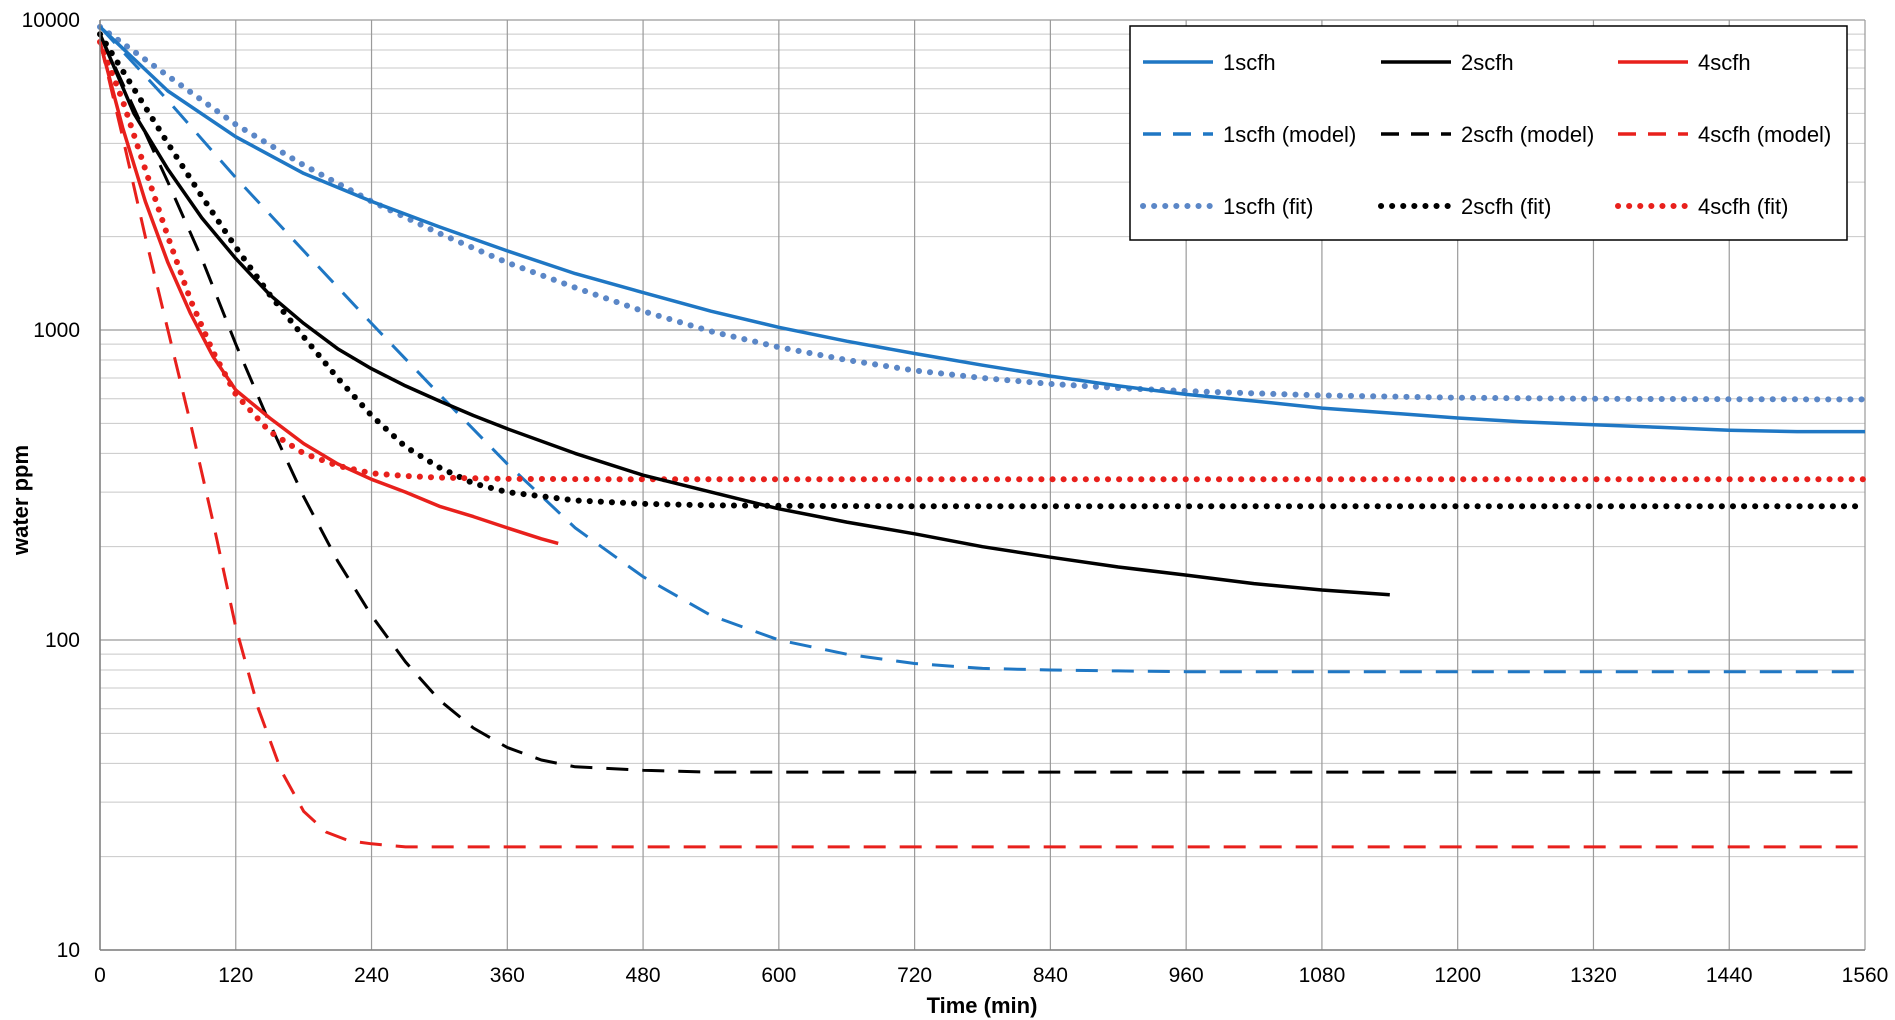 This screenshot has width=1895, height=1020. I want to click on x-tick-label: 600, so click(778, 975).